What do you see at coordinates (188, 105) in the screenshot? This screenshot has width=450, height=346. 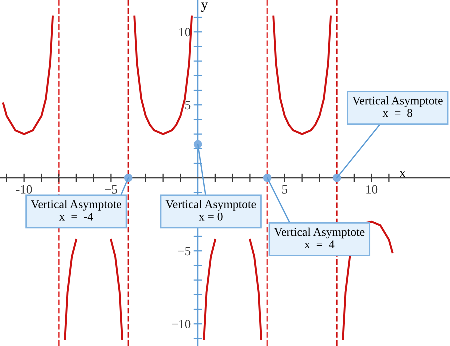 I see `y-tick-label: 5` at bounding box center [188, 105].